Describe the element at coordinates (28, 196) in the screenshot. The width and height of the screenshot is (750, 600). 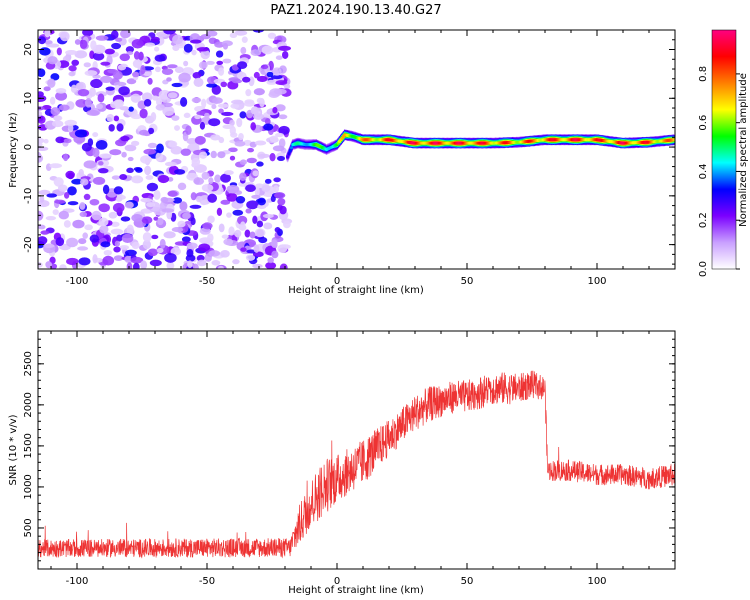
I see `y-tick-label: -10` at that location.